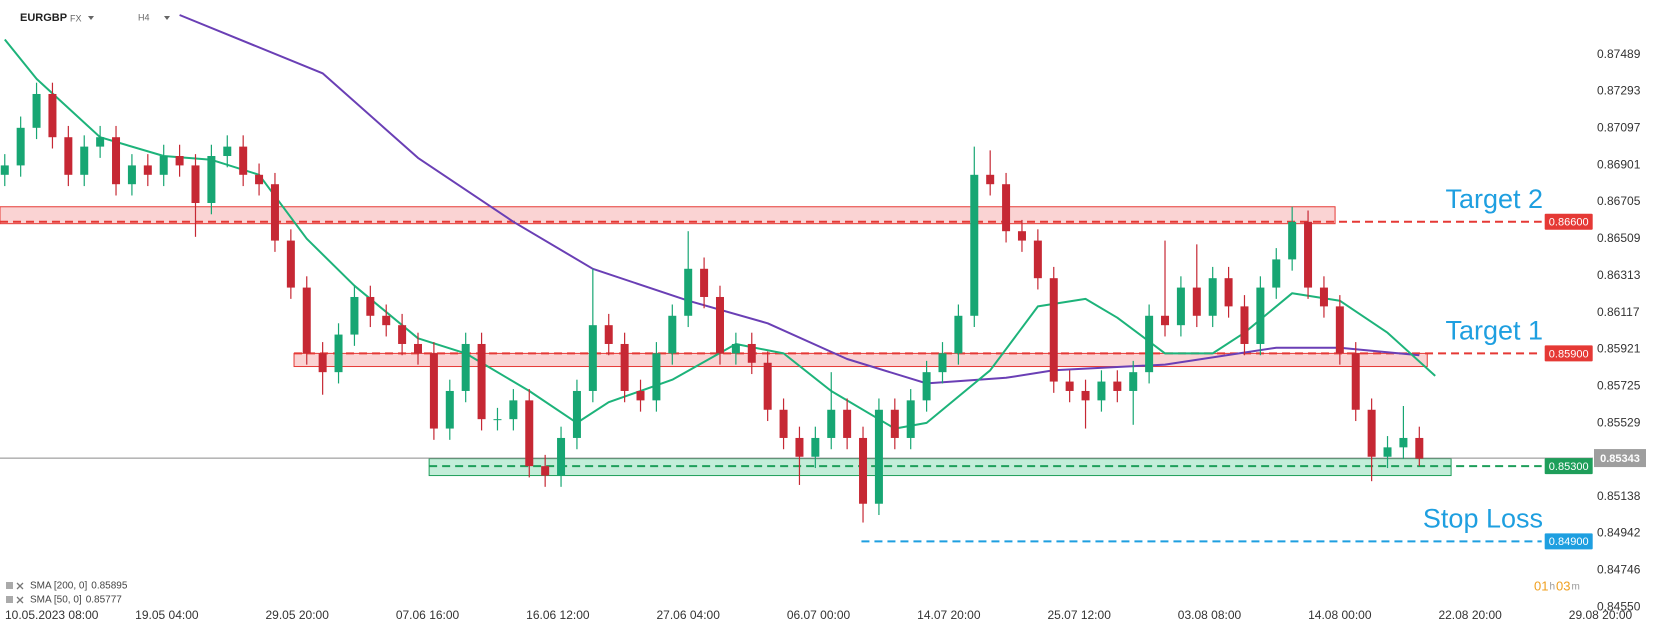 The height and width of the screenshot is (630, 1653). What do you see at coordinates (1619, 496) in the screenshot?
I see `y-tick-label: 0.85138` at bounding box center [1619, 496].